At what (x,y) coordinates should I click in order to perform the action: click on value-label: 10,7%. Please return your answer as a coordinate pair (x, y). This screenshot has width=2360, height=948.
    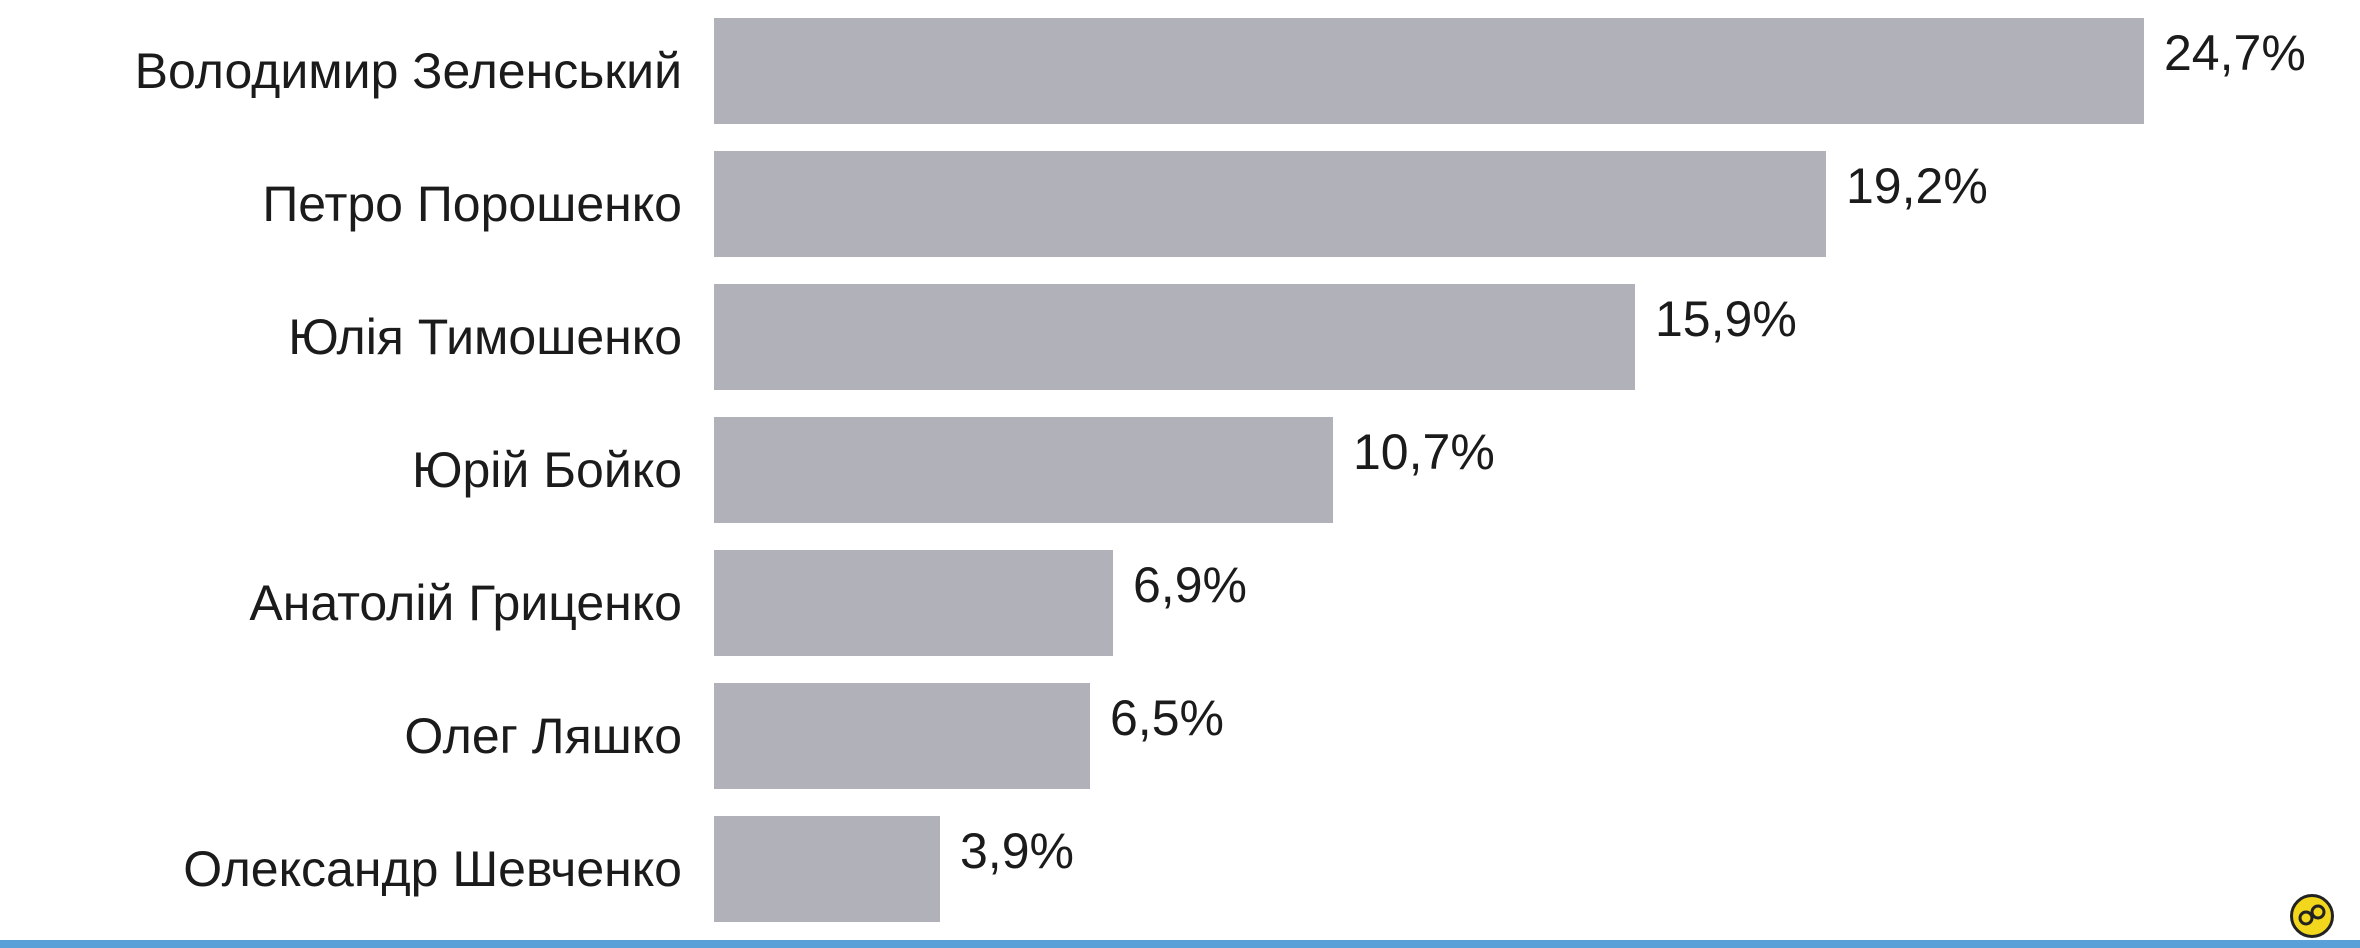
    Looking at the image, I should click on (1424, 452).